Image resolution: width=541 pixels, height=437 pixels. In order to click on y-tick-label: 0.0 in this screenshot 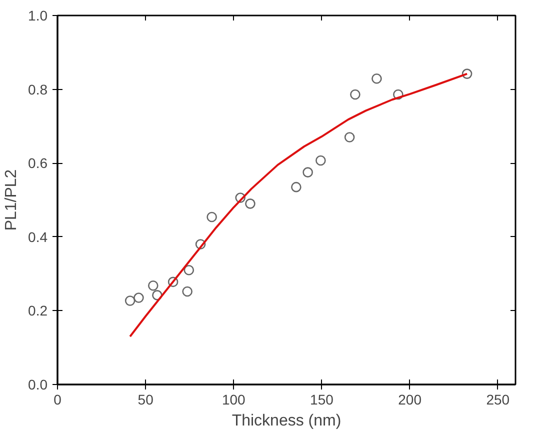, I will do `click(38, 384)`.